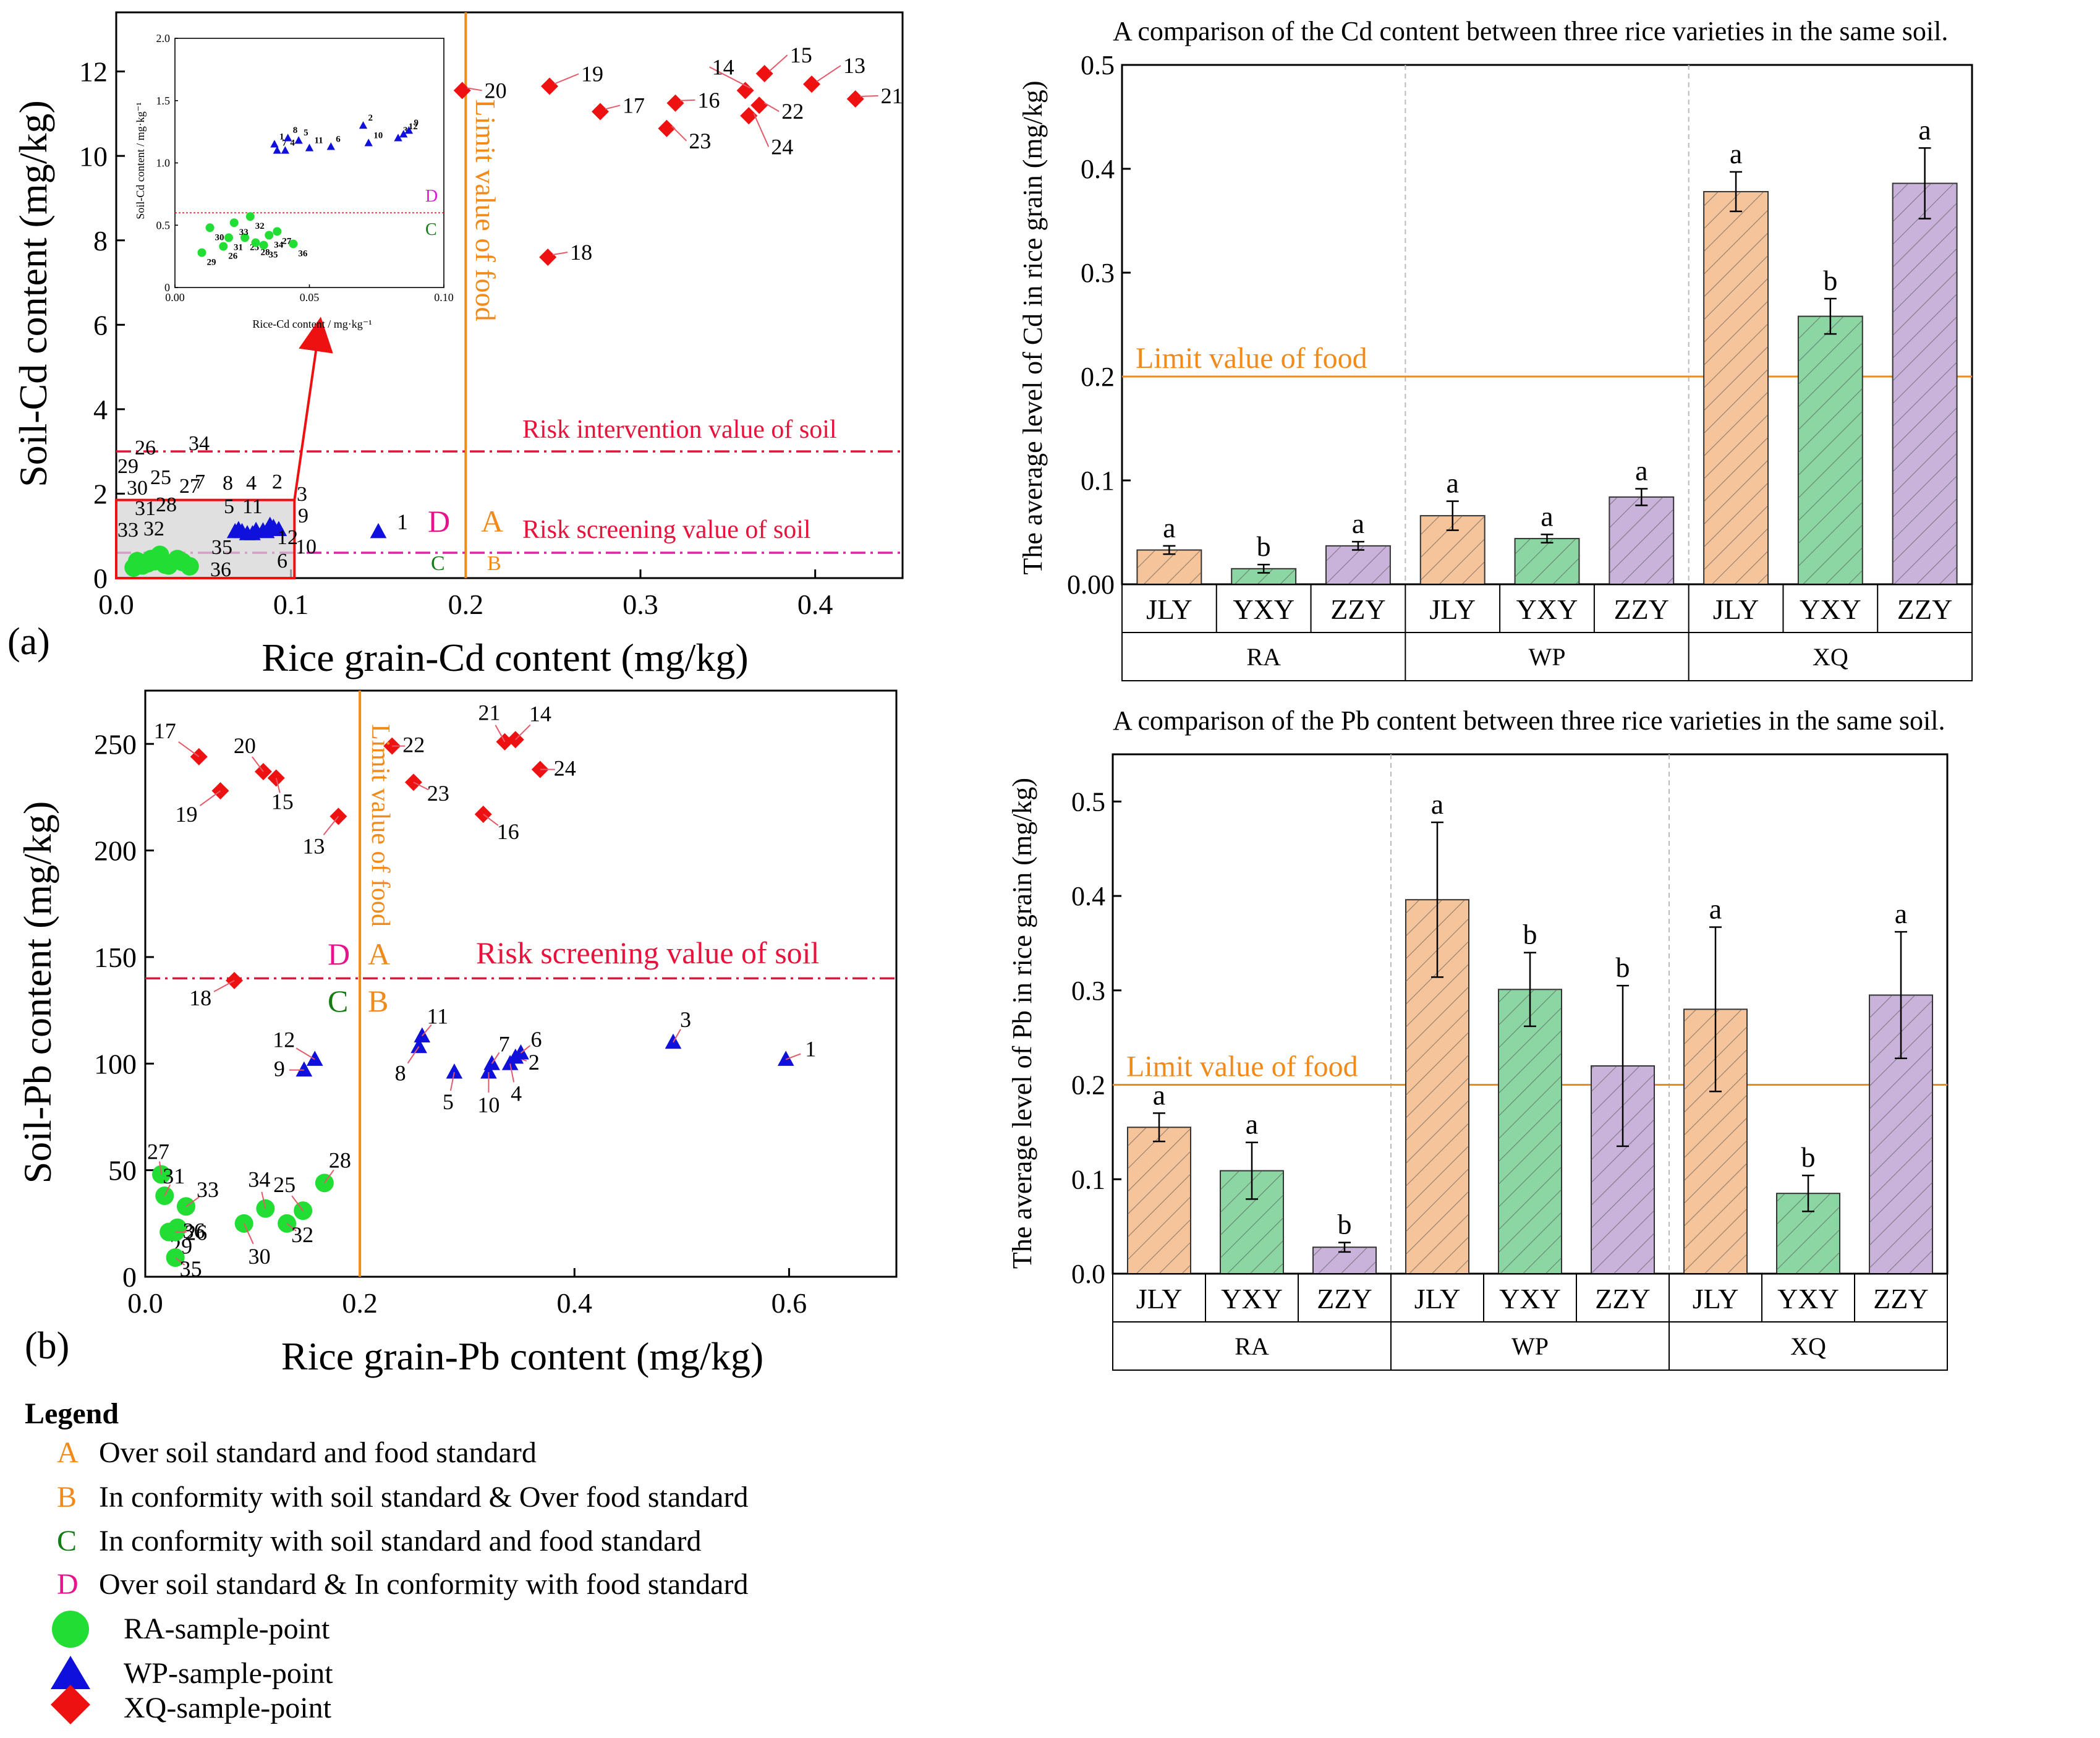  Describe the element at coordinates (129, 1277) in the screenshot. I see `y-tick-label: 0` at that location.